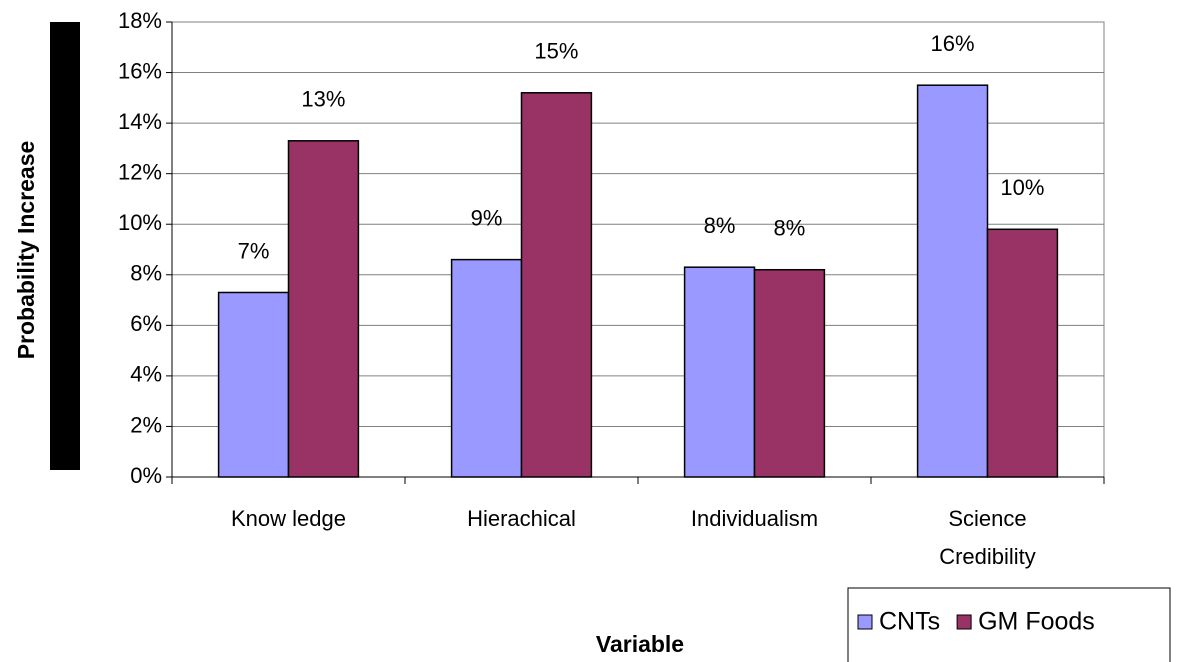 This screenshot has height=662, width=1181. What do you see at coordinates (987, 537) in the screenshot?
I see `x-tick-label: Science Credibility` at bounding box center [987, 537].